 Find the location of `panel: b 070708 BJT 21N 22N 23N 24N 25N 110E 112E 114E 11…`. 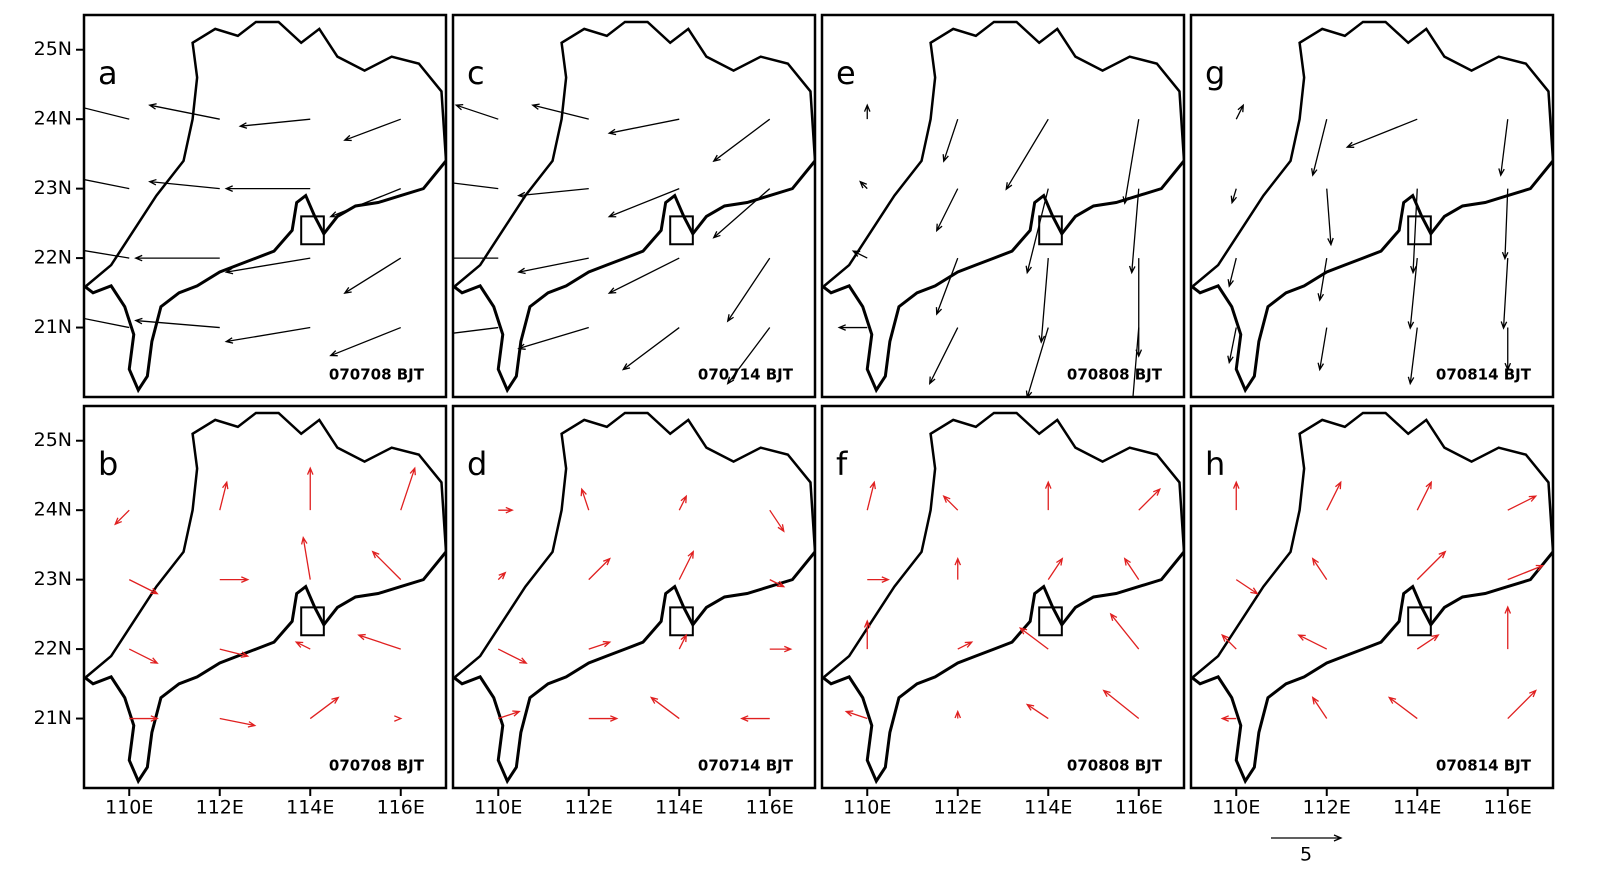

panel: b 070708 BJT 21N 22N 23N 24N 25N 110E 112E 114E 11… is located at coordinates (241, 611).